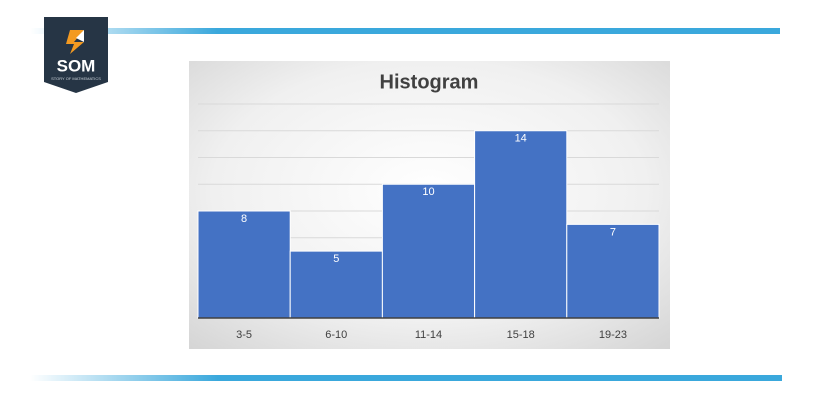 The width and height of the screenshot is (816, 406). I want to click on x-tick-label: 3-5, so click(244, 335).